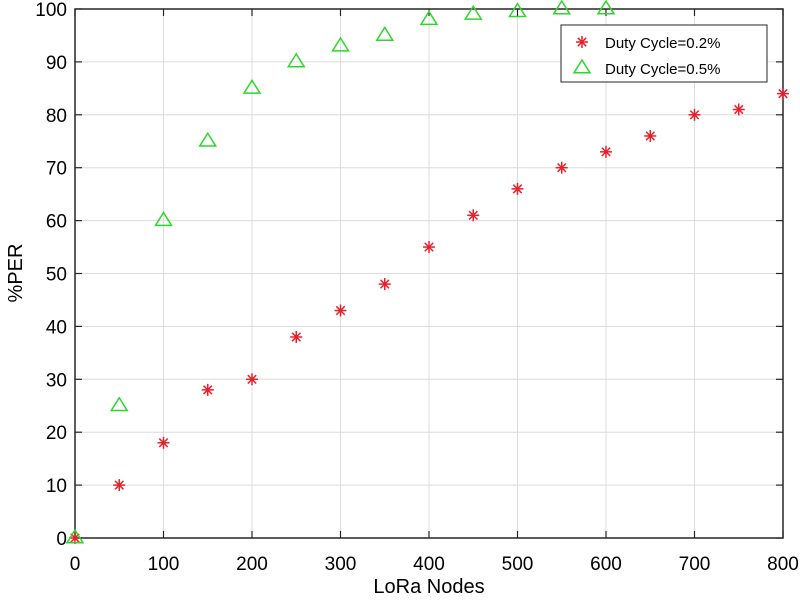  I want to click on legend-marker-asterisk, so click(582, 42).